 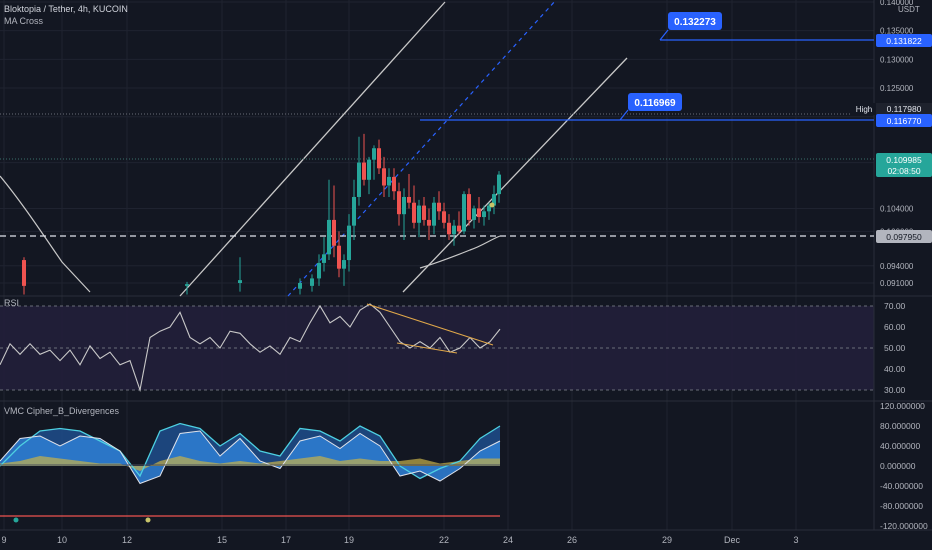 What do you see at coordinates (664, 35) in the screenshot?
I see `callout-upper-pointer` at bounding box center [664, 35].